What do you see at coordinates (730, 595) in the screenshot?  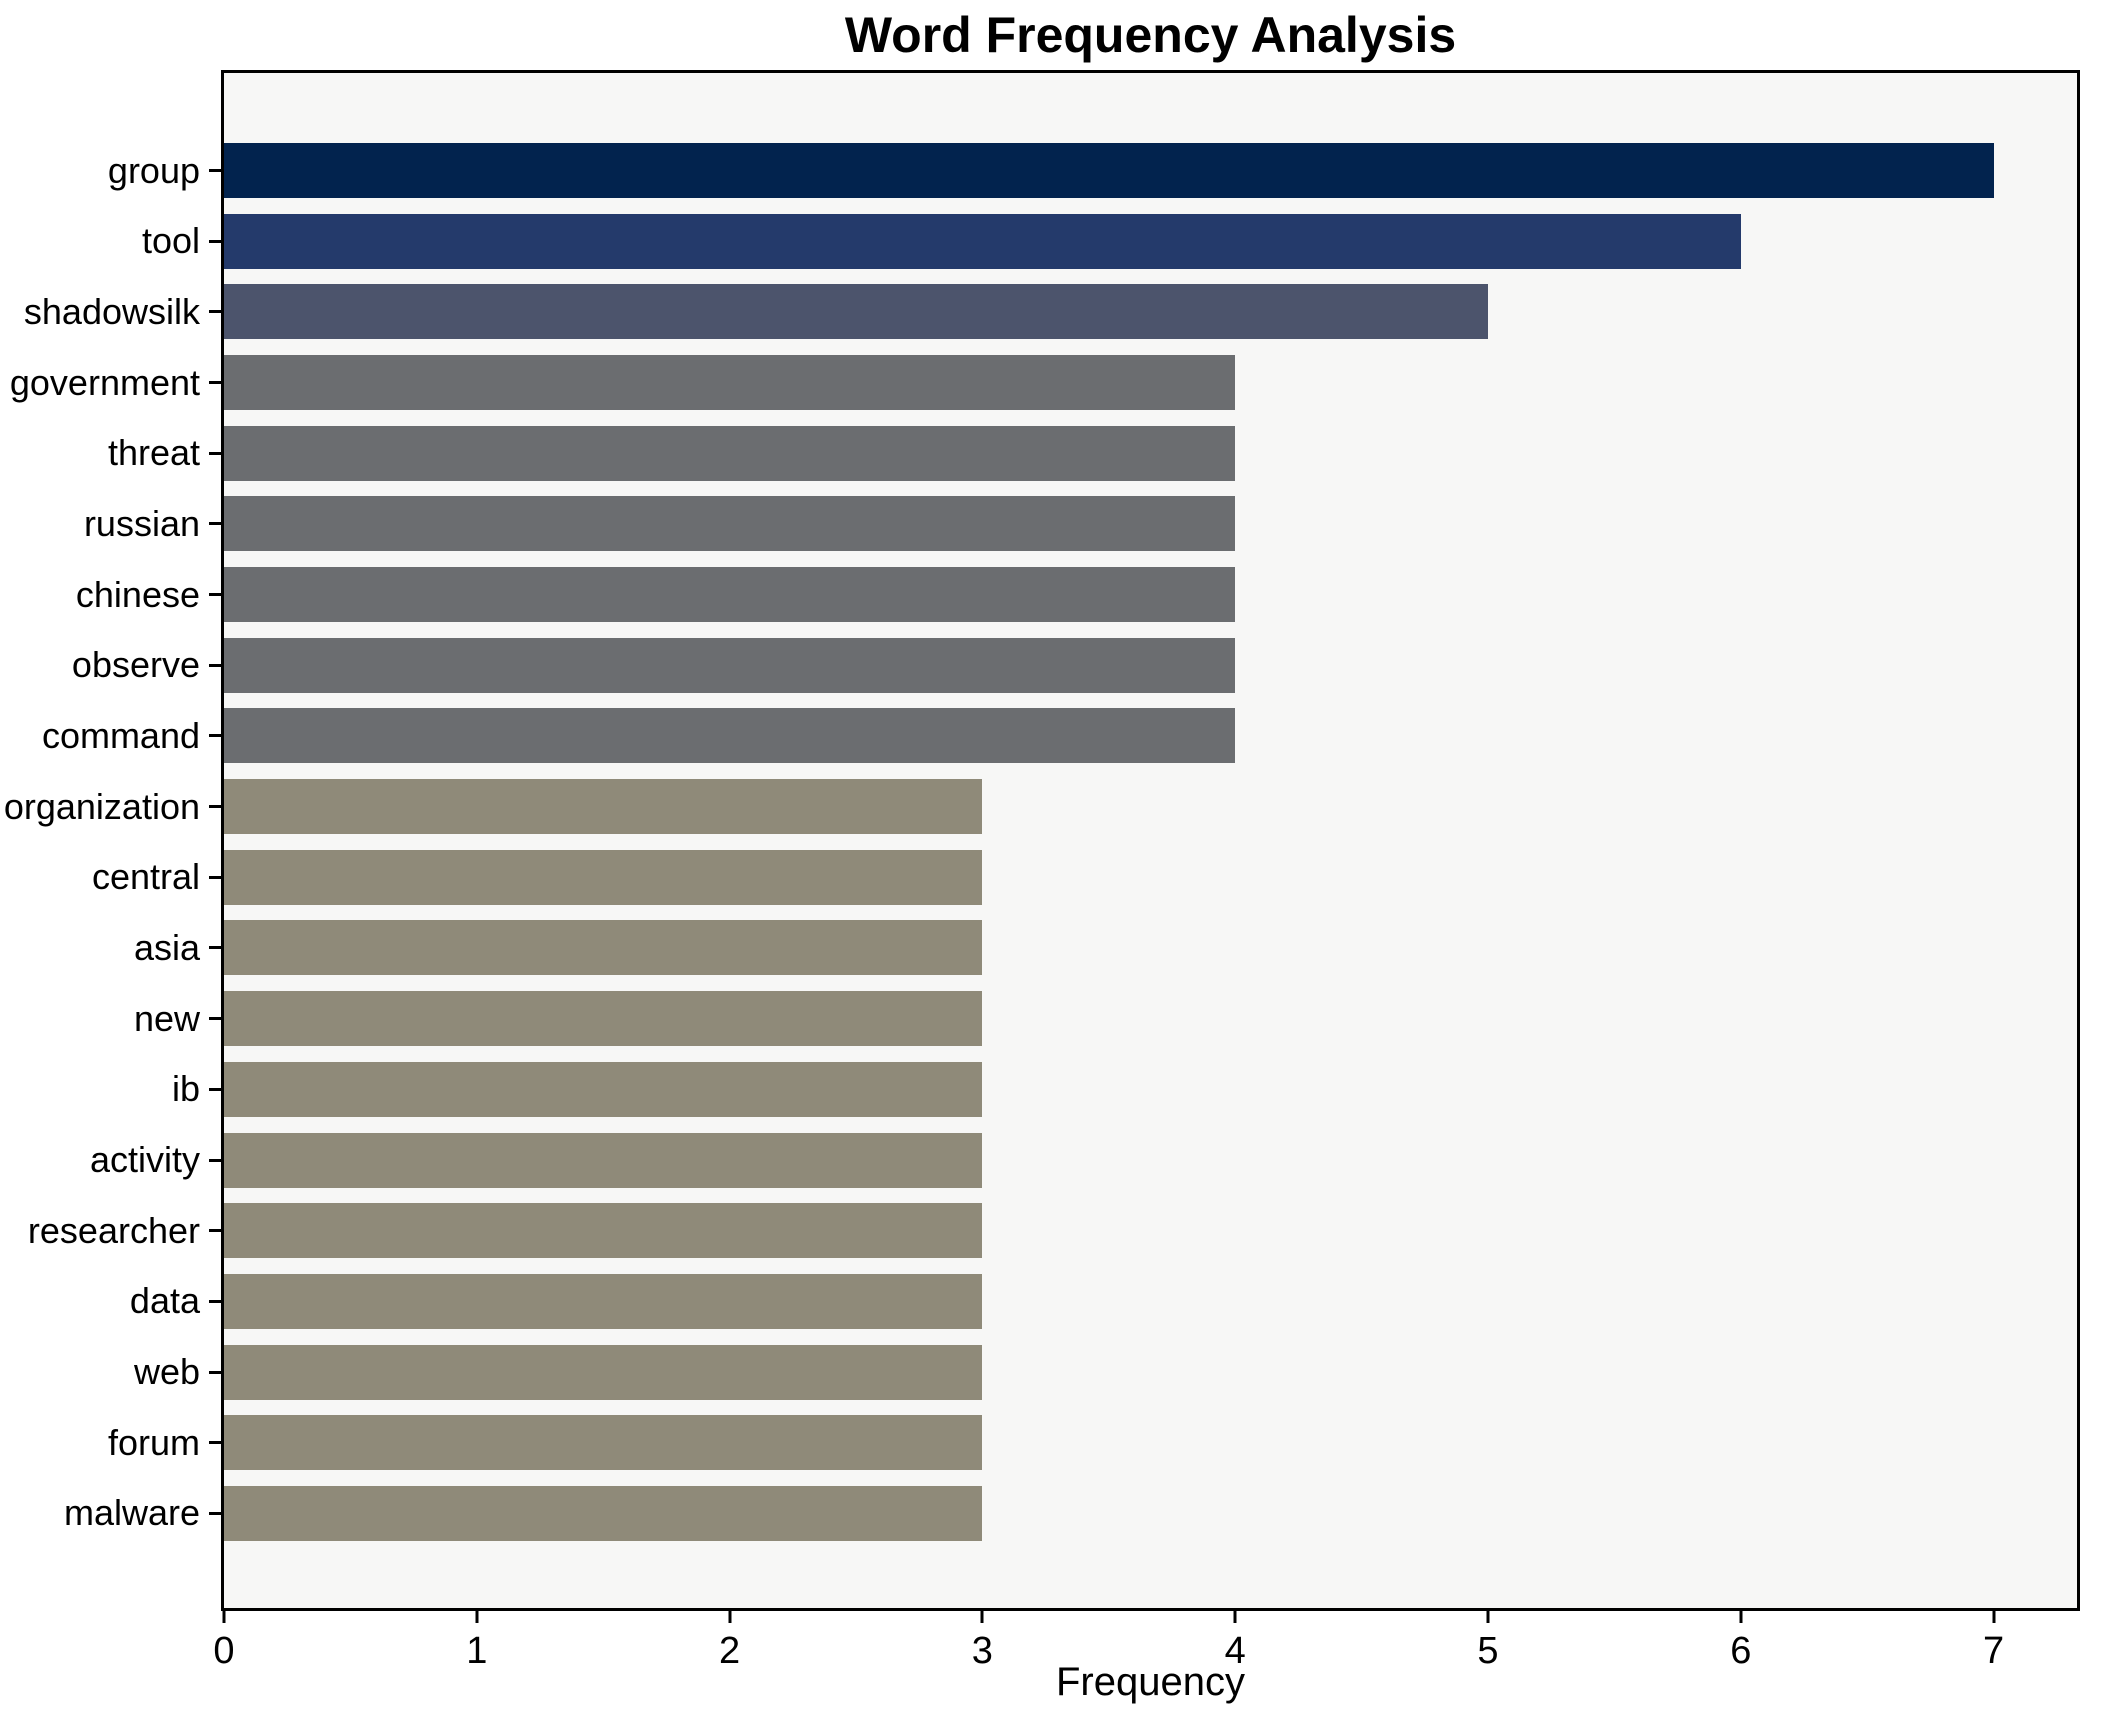 I see `bar-chinese` at bounding box center [730, 595].